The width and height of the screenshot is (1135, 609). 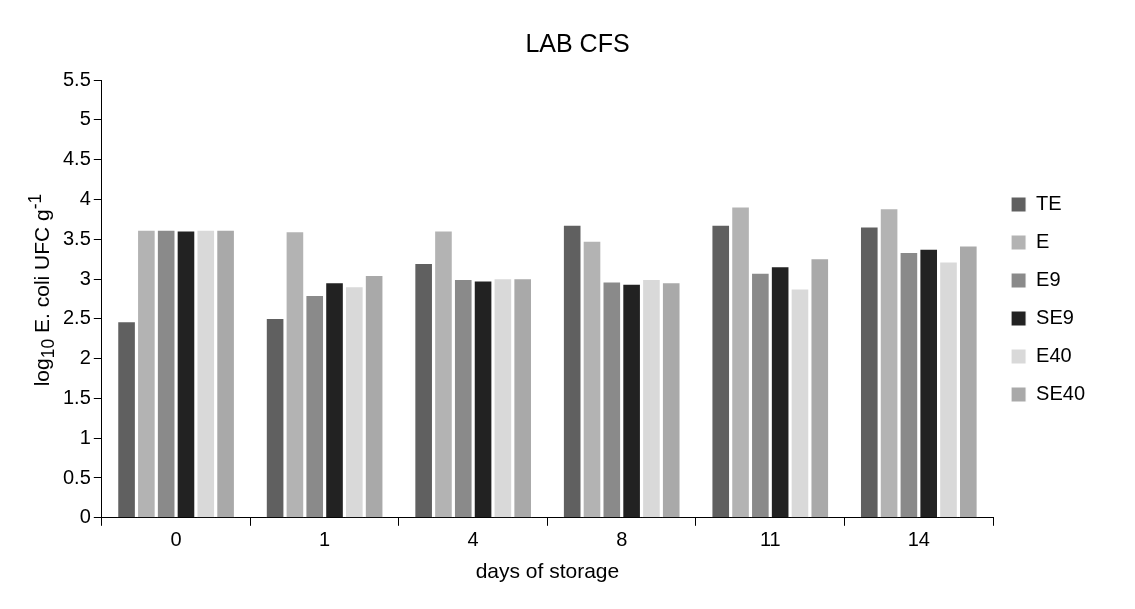 I want to click on y-tick-label: 2.5, so click(x=76, y=317).